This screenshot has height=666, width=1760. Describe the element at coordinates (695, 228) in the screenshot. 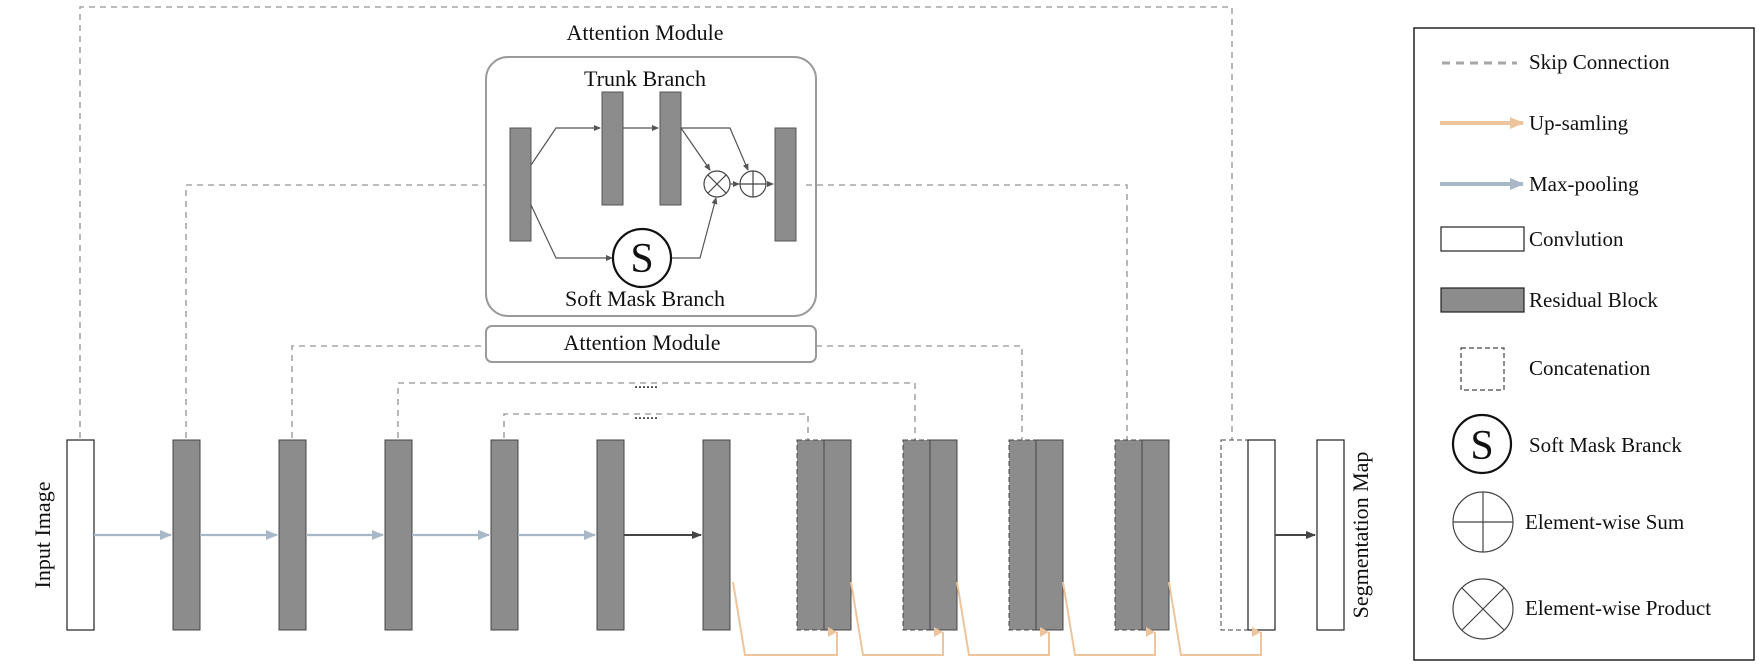

I see `softmask-to-product` at that location.